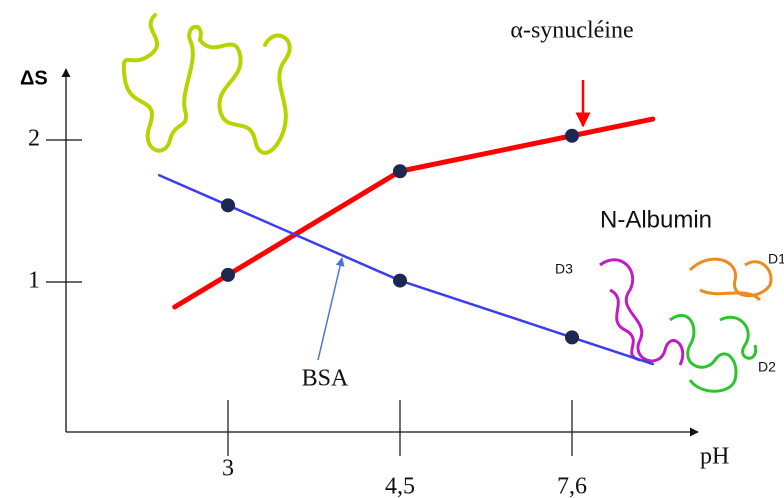 The image size is (784, 498). What do you see at coordinates (400, 486) in the screenshot?
I see `x-tick-label: 4,5` at bounding box center [400, 486].